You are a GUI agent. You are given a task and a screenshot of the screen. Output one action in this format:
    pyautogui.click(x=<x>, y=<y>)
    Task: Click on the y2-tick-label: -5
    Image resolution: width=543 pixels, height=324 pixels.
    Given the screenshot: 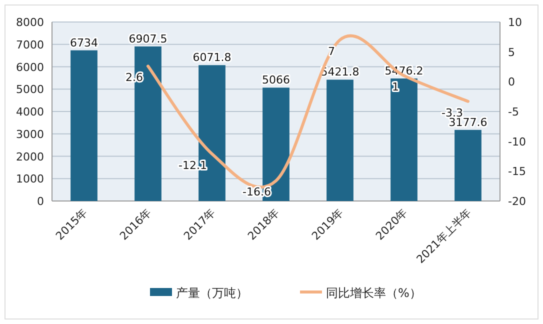 What is the action you would take?
    pyautogui.click(x=513, y=112)
    